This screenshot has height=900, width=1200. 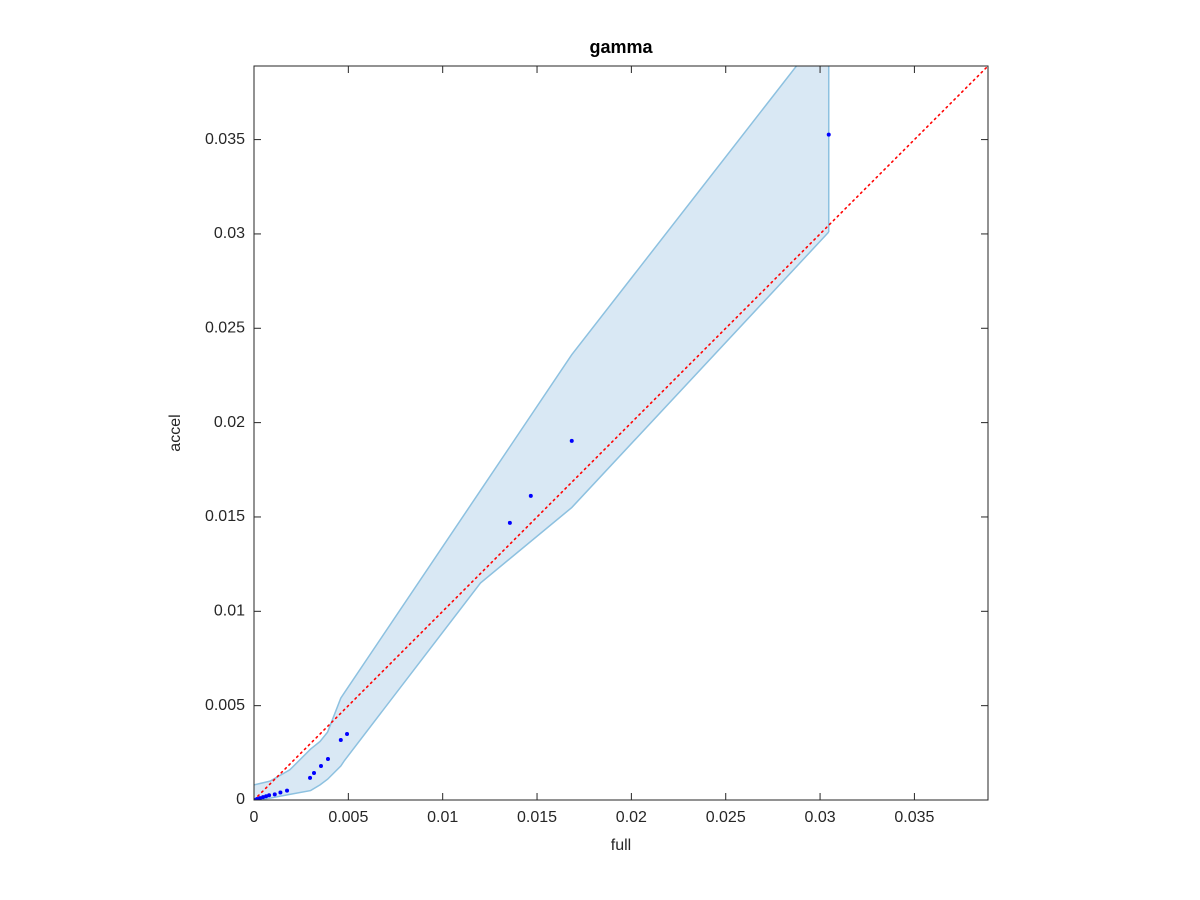 What do you see at coordinates (621, 845) in the screenshot?
I see `x-axis-label: full` at bounding box center [621, 845].